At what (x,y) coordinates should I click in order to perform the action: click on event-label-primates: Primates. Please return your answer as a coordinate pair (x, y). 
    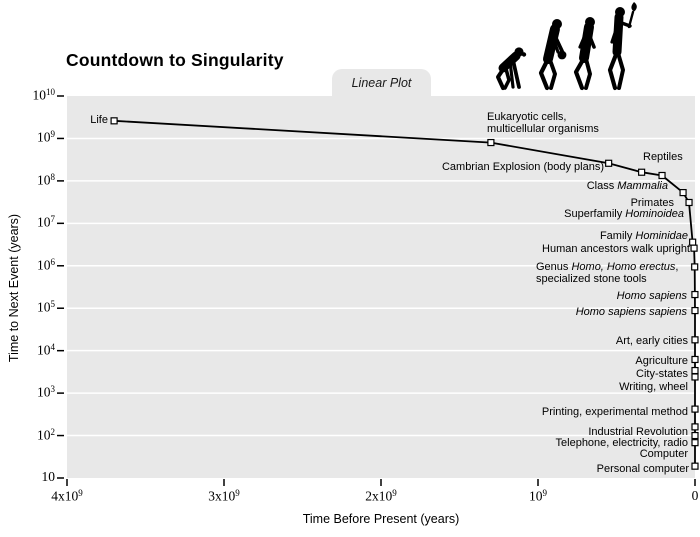
    Looking at the image, I should click on (652, 202).